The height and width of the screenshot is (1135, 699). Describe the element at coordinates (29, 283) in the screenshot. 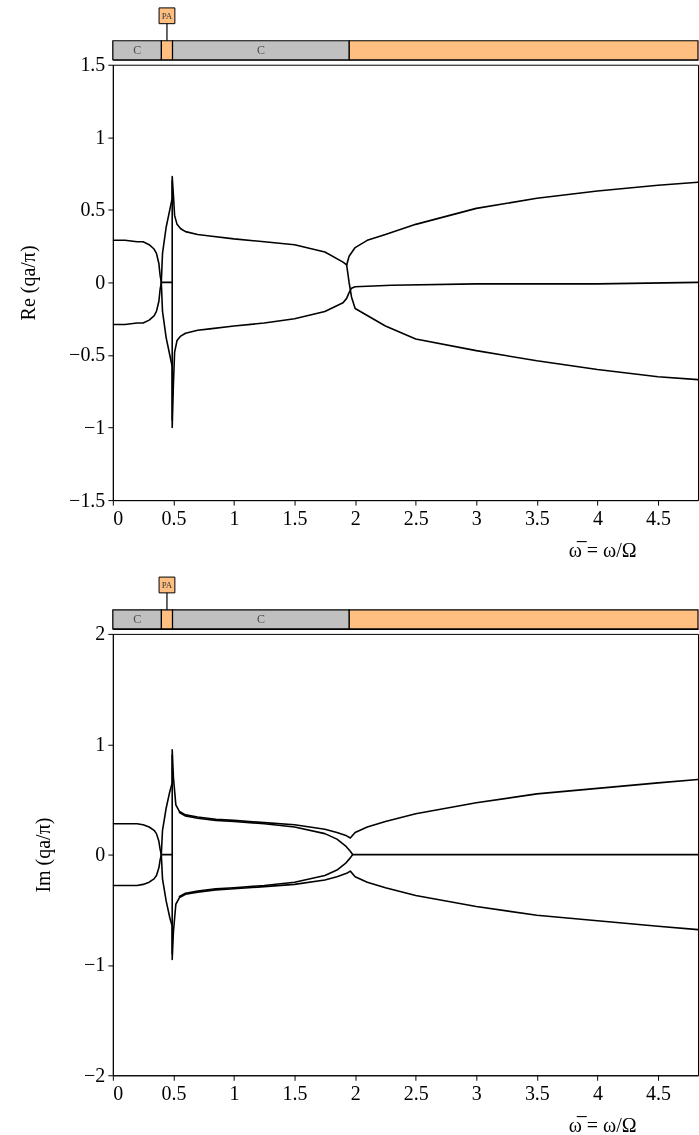

I see `y-axis-title: Re (qa/π)` at that location.